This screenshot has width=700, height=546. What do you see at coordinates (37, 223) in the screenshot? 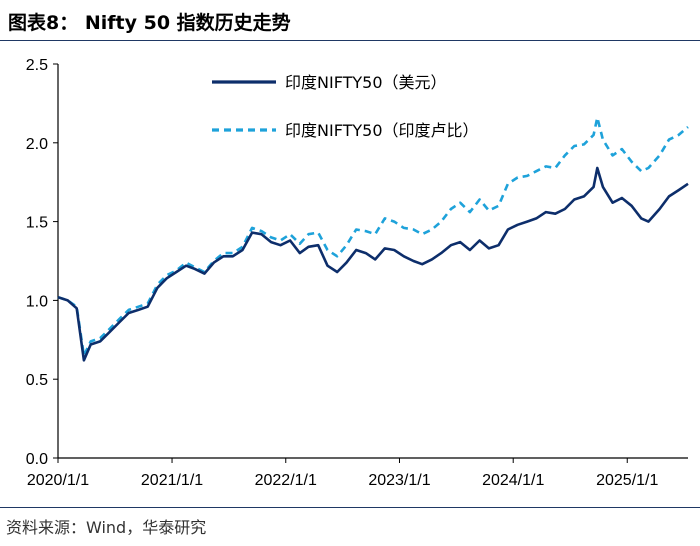
I see `y-tick-label: 1.5` at bounding box center [37, 223].